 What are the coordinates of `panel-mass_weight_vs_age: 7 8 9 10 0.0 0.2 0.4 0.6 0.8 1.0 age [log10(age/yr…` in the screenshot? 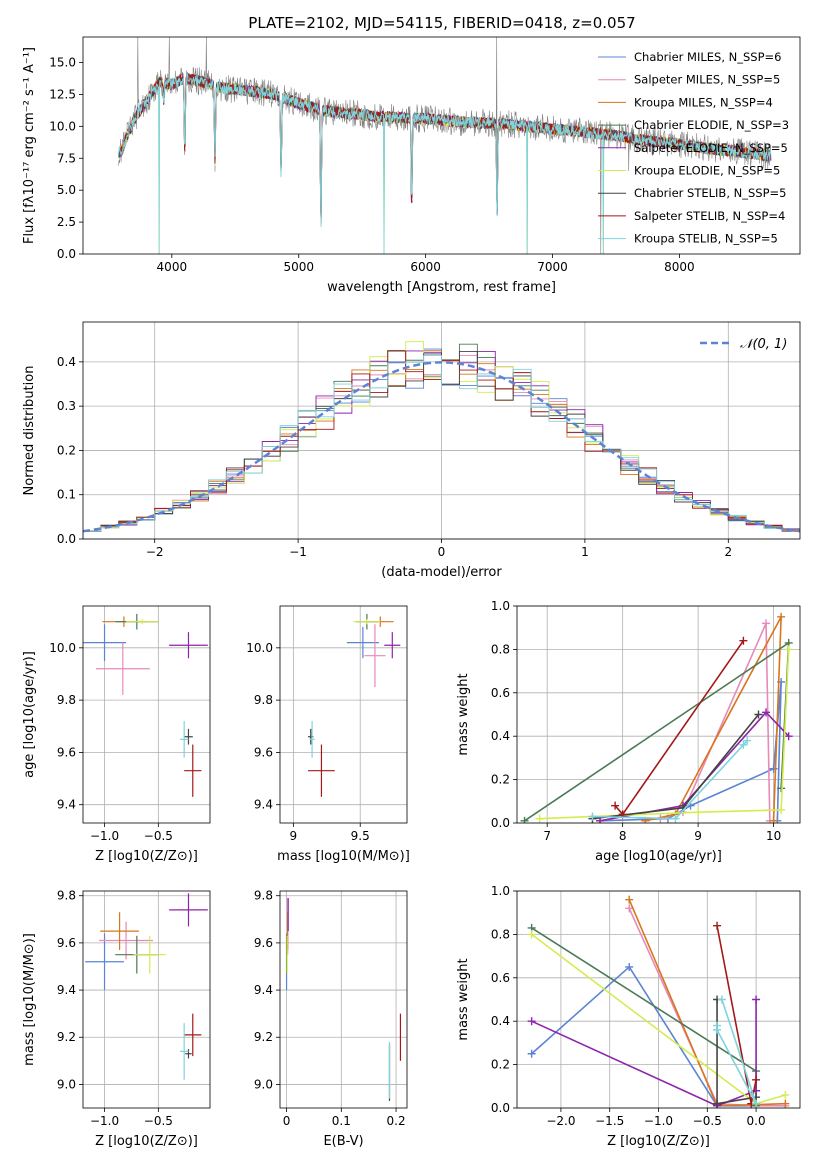 It's located at (628, 731).